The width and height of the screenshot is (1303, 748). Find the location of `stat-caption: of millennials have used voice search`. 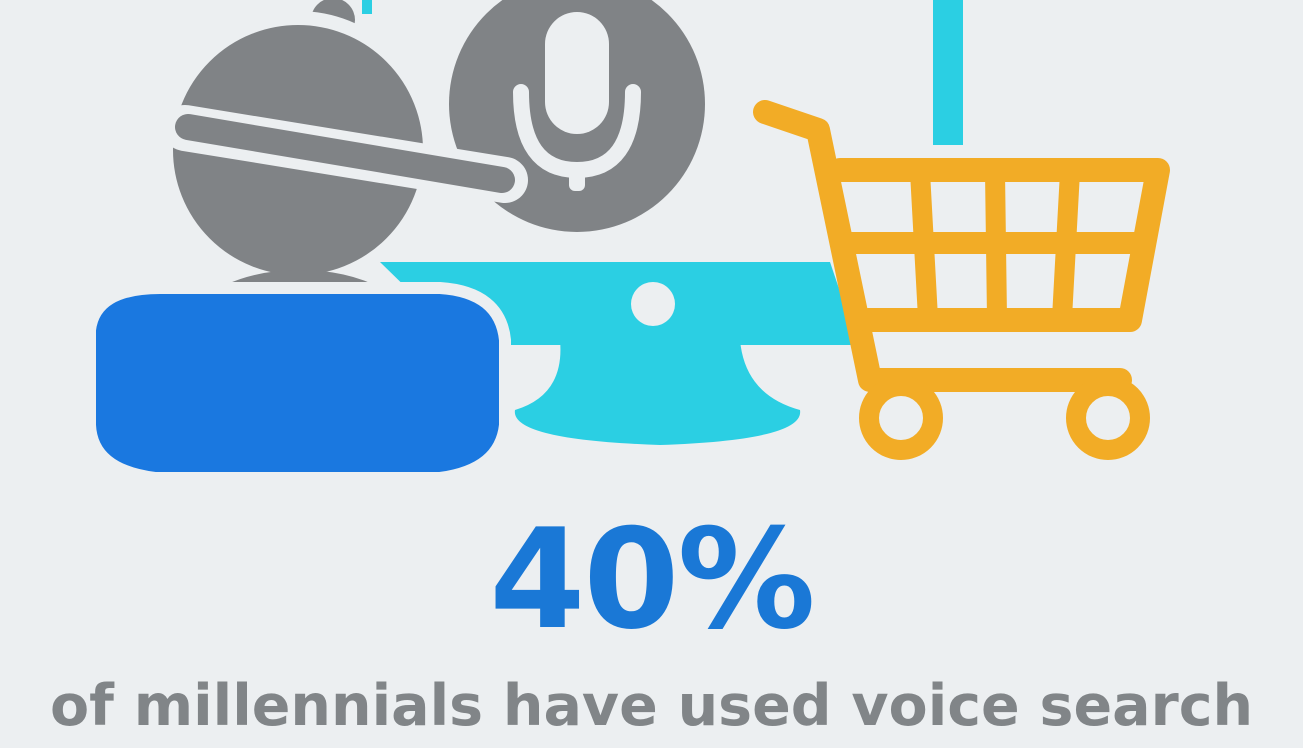

stat-caption: of millennials have used voice search is located at coordinates (651, 706).